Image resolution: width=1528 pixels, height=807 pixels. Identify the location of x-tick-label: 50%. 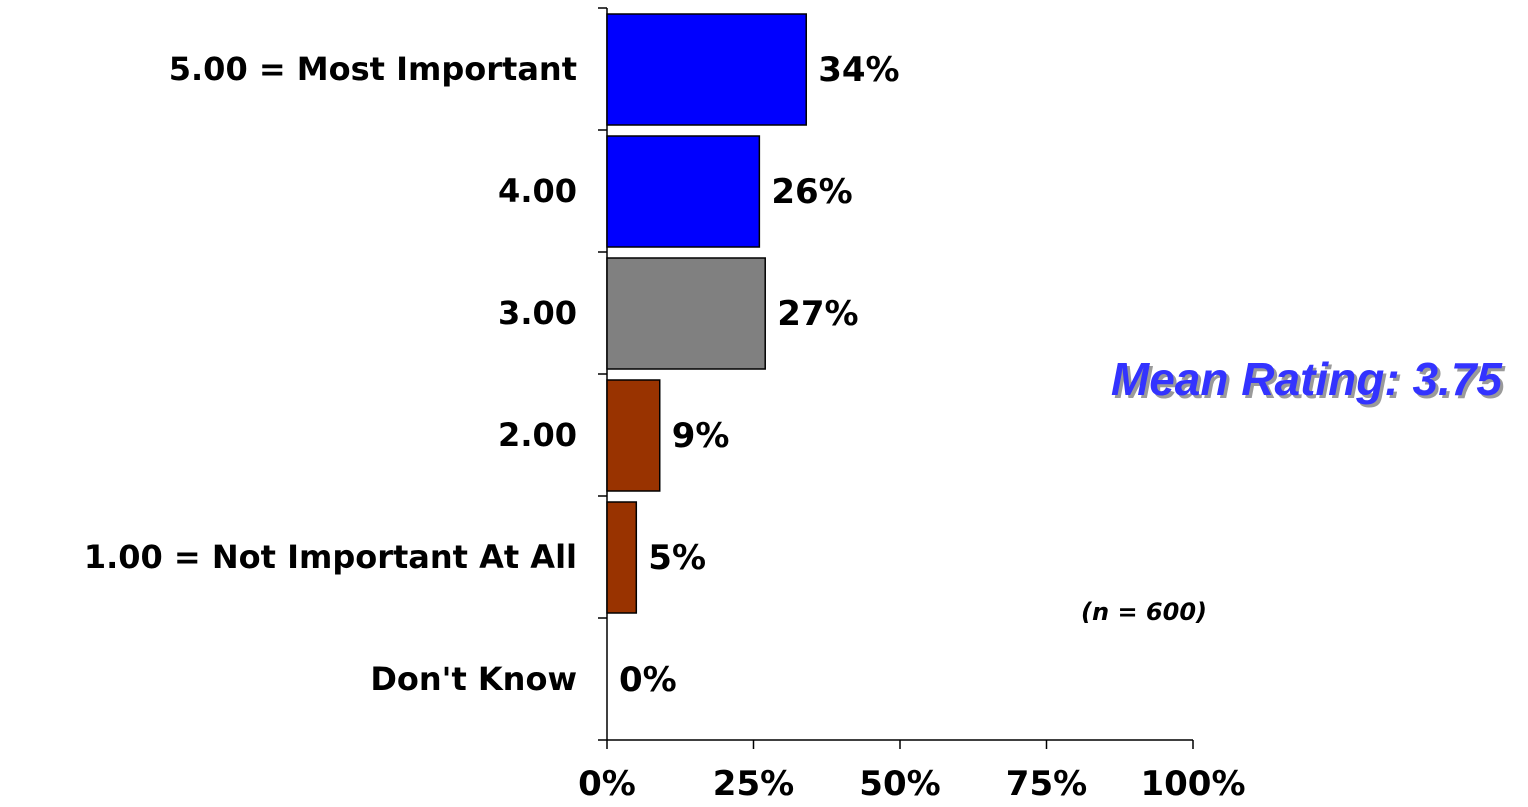
(899, 784).